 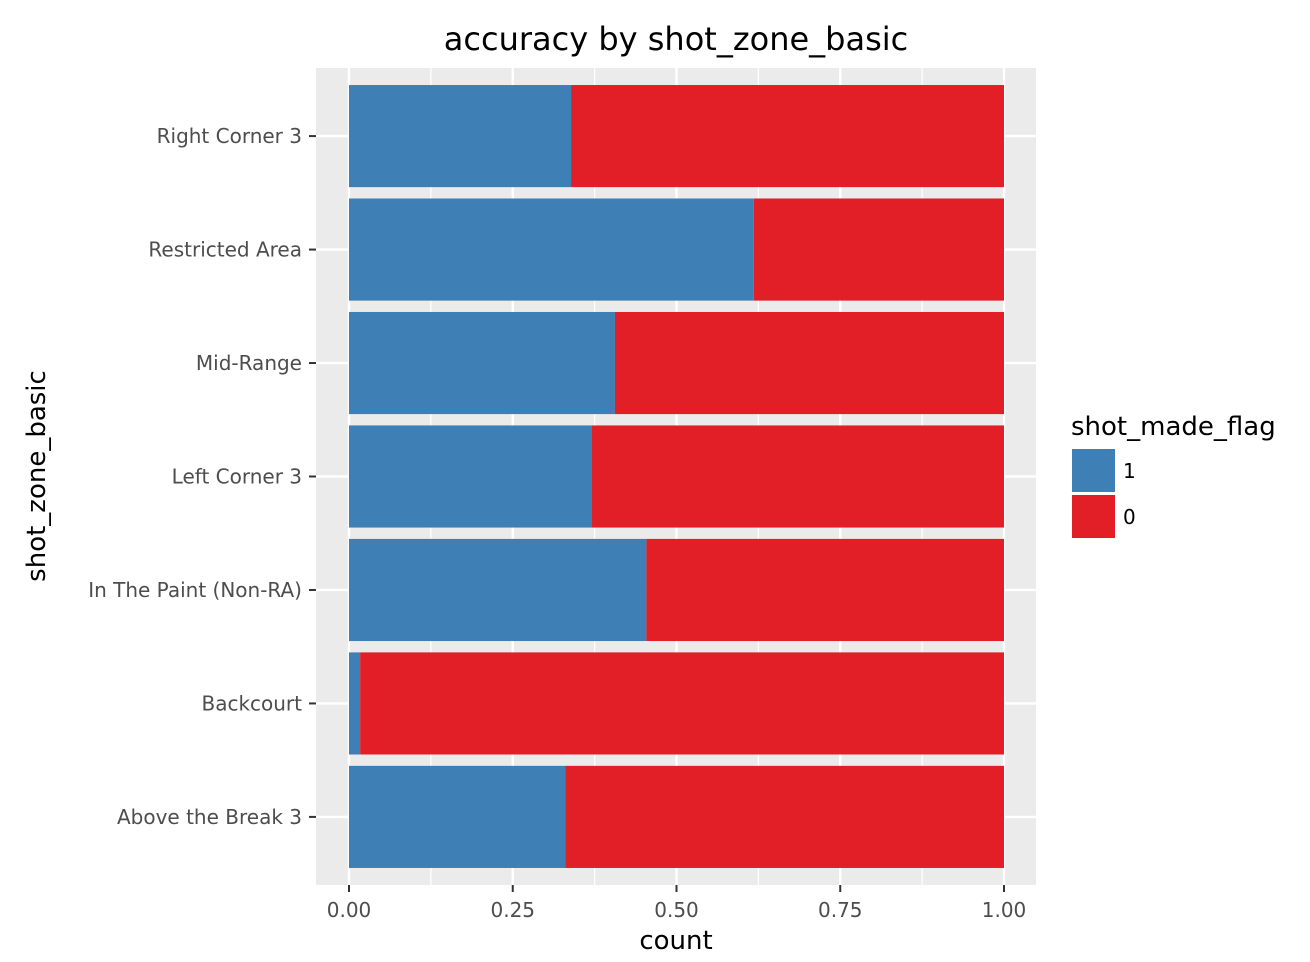 What do you see at coordinates (512, 910) in the screenshot?
I see `x-tick-label: 0.25` at bounding box center [512, 910].